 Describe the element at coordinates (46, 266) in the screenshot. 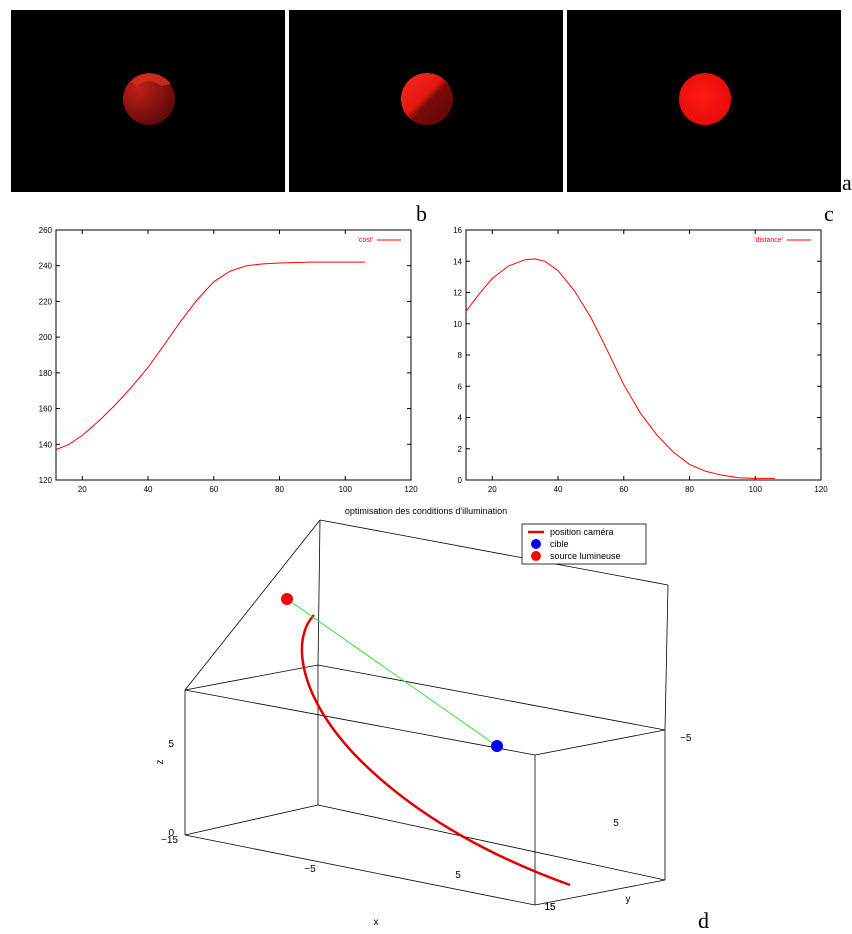

I see `y-tick-label: 240` at that location.